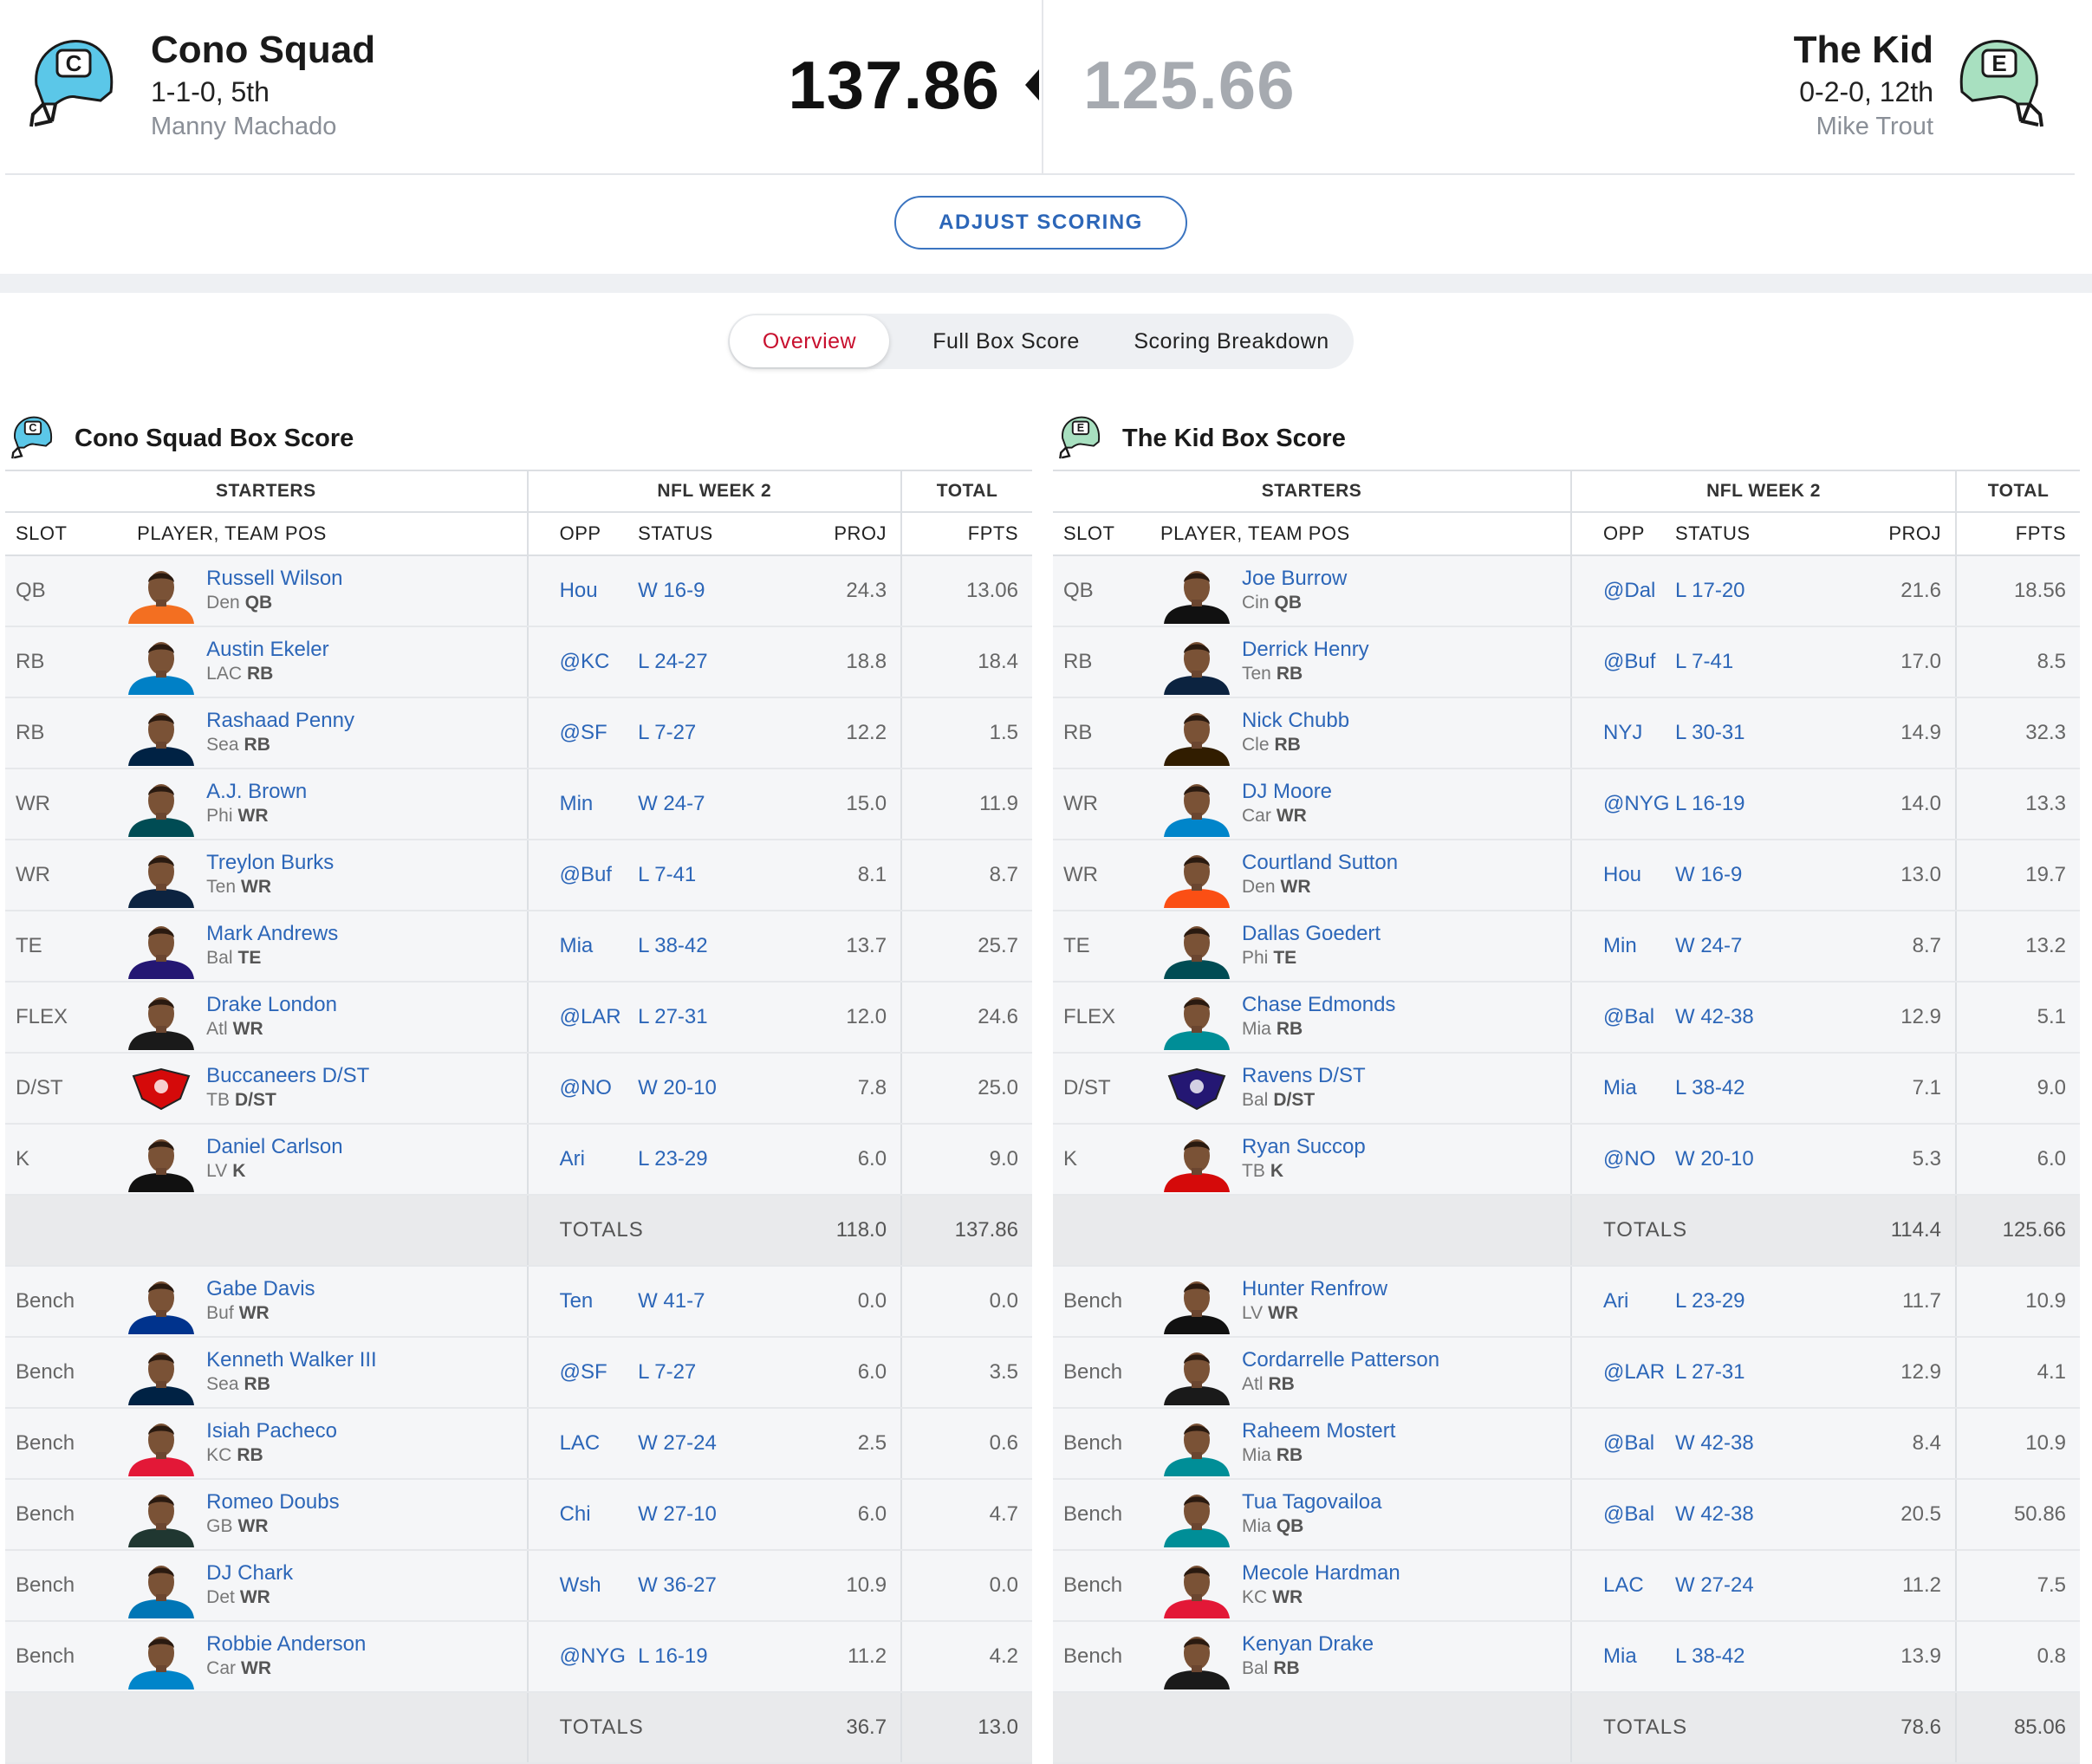 This screenshot has width=2092, height=1764. I want to click on game-status-link: L 16-19, so click(1753, 804).